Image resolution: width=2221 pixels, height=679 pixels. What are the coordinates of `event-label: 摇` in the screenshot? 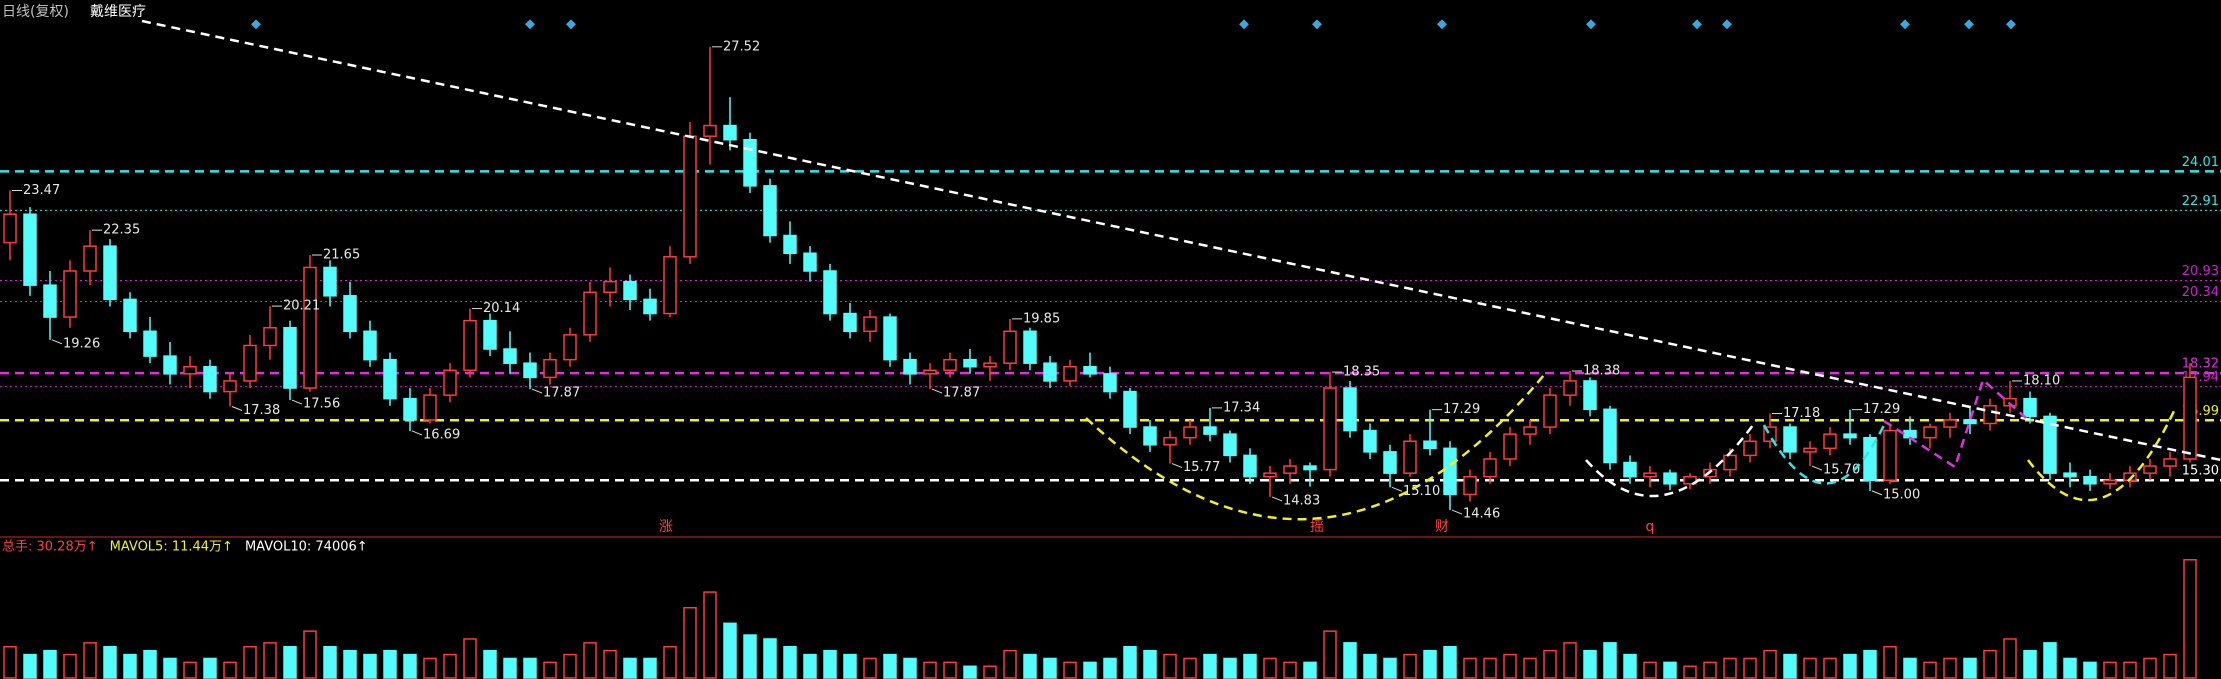 It's located at (1317, 527).